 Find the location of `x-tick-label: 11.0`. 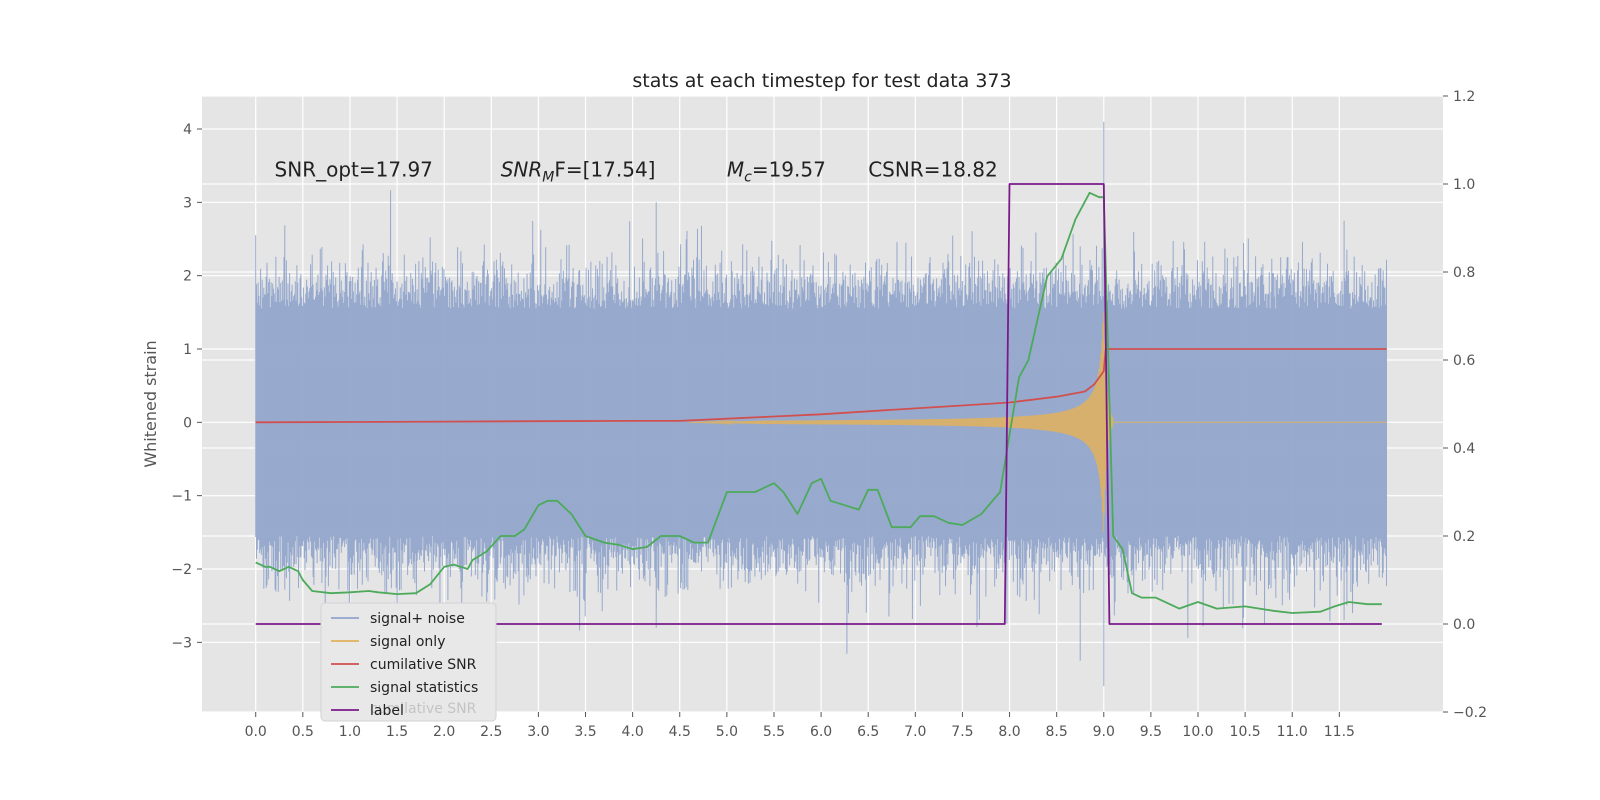

x-tick-label: 11.0 is located at coordinates (1292, 732).